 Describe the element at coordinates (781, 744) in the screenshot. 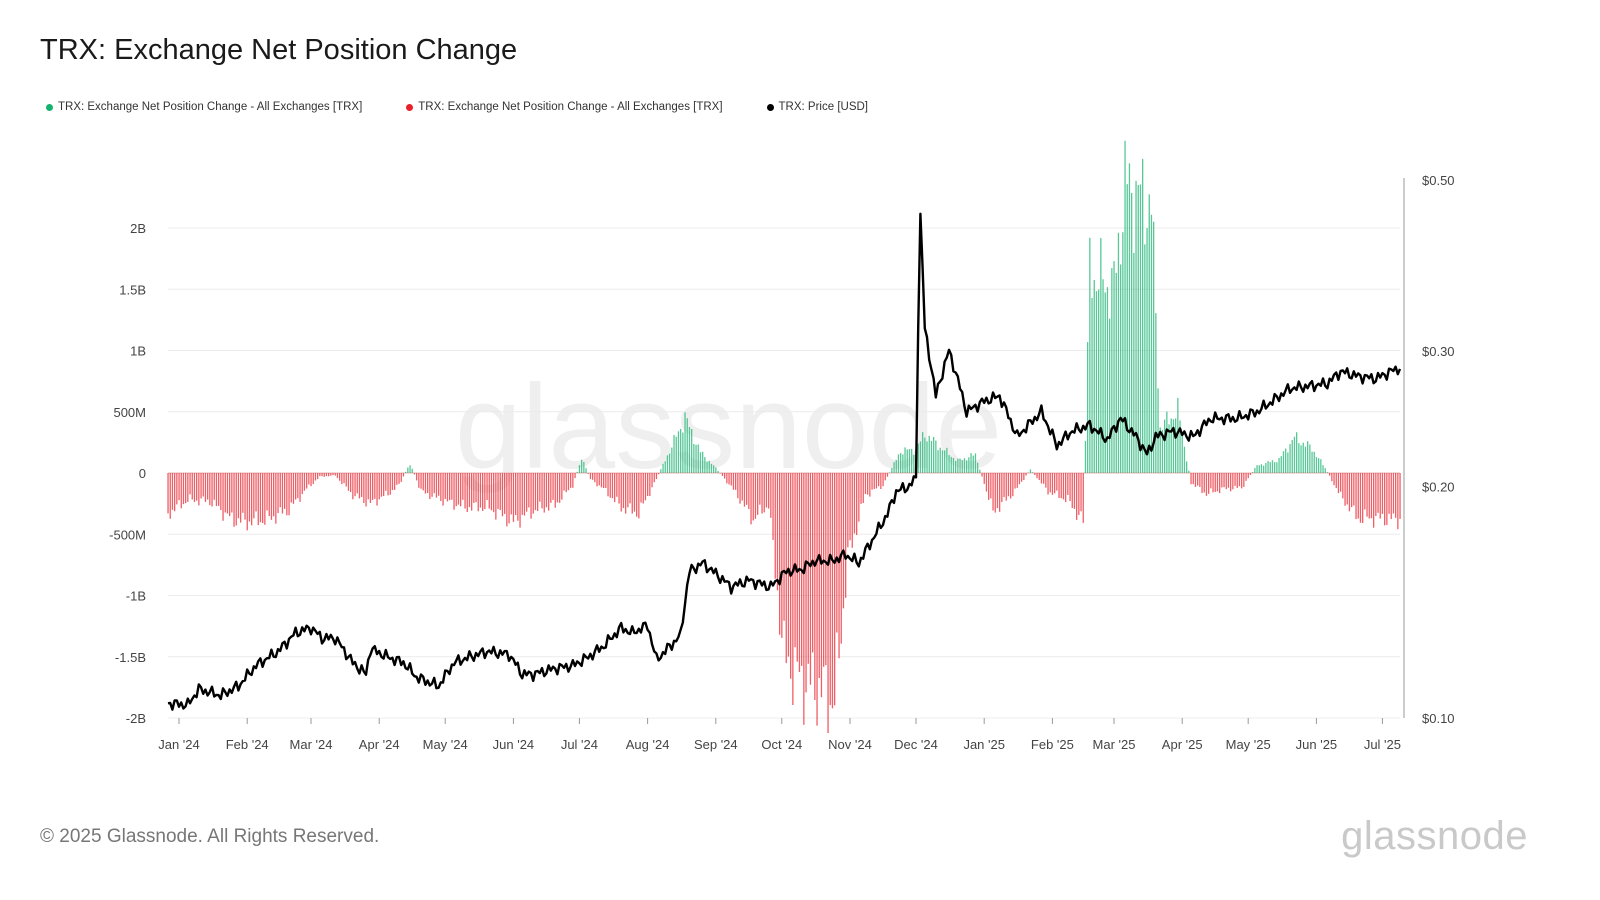

I see `x-tick-label: Oct '24` at that location.